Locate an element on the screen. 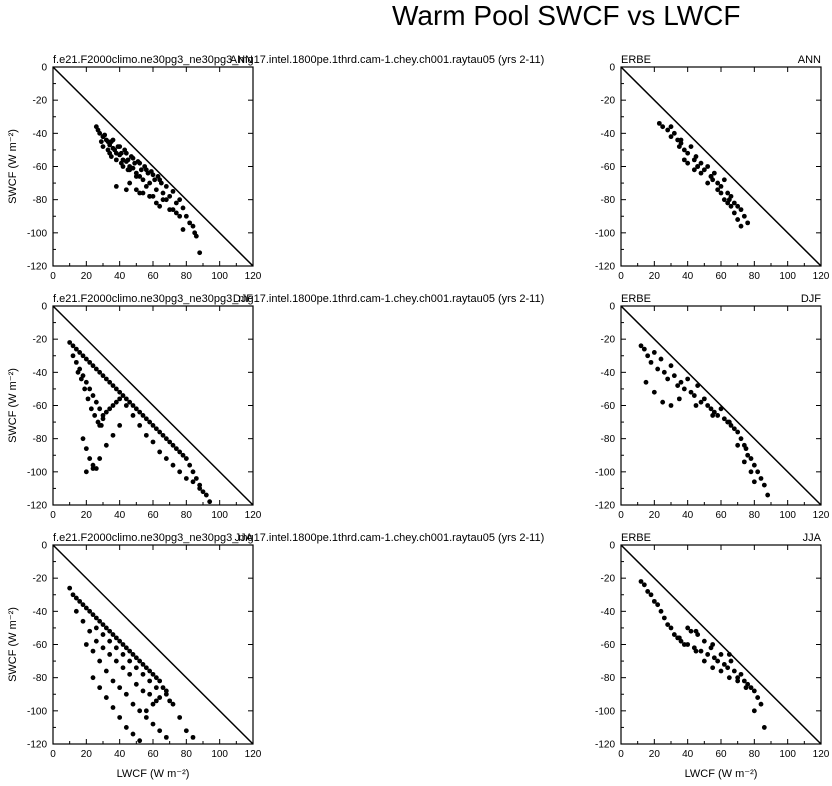 This screenshot has height=786, width=832. x-tick-label: 0 is located at coordinates (621, 276).